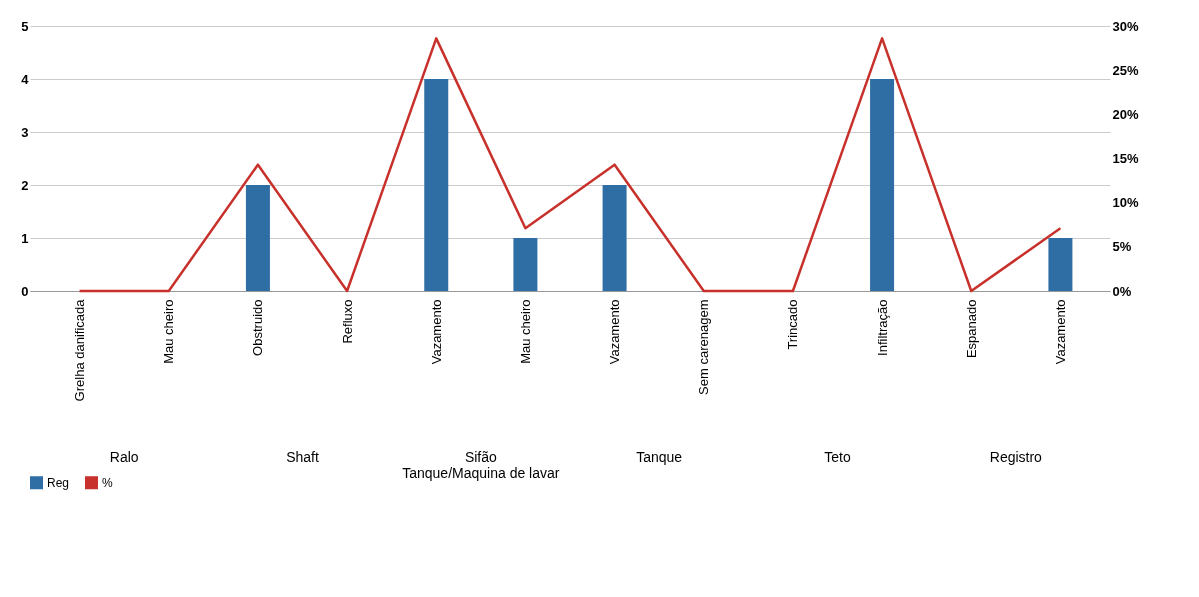 Image resolution: width=1199 pixels, height=597 pixels. I want to click on legend-label: Reg, so click(58, 482).